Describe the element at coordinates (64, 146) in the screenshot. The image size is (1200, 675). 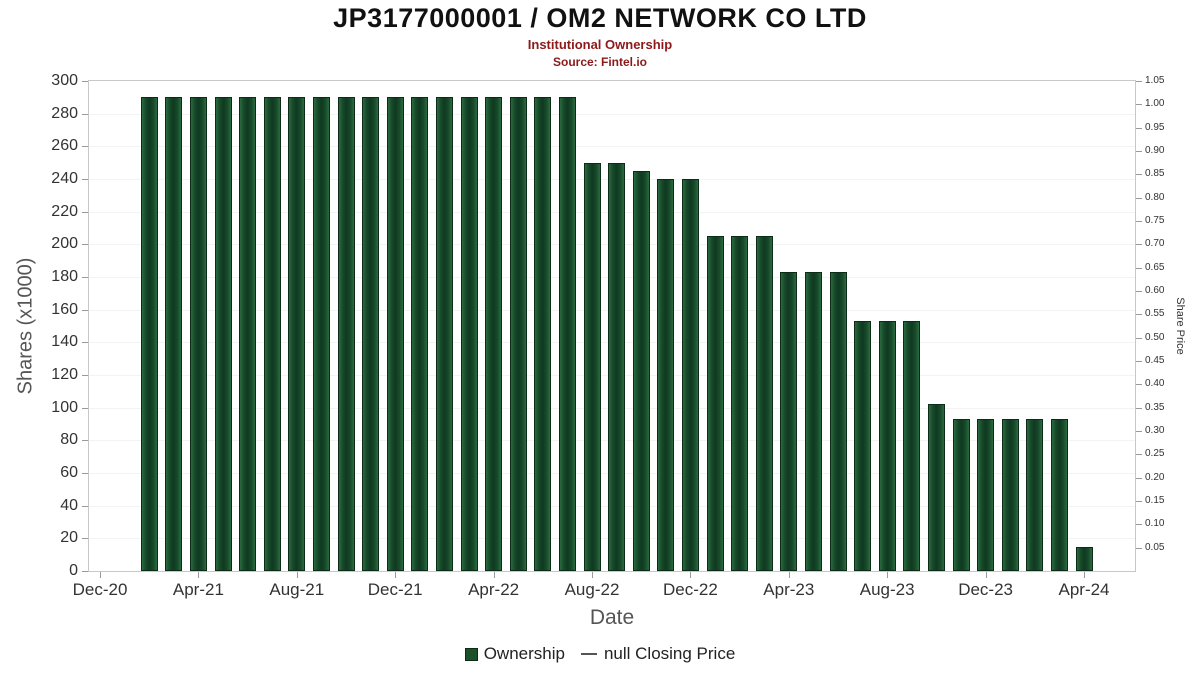
I see `y-tick-label: 260` at that location.